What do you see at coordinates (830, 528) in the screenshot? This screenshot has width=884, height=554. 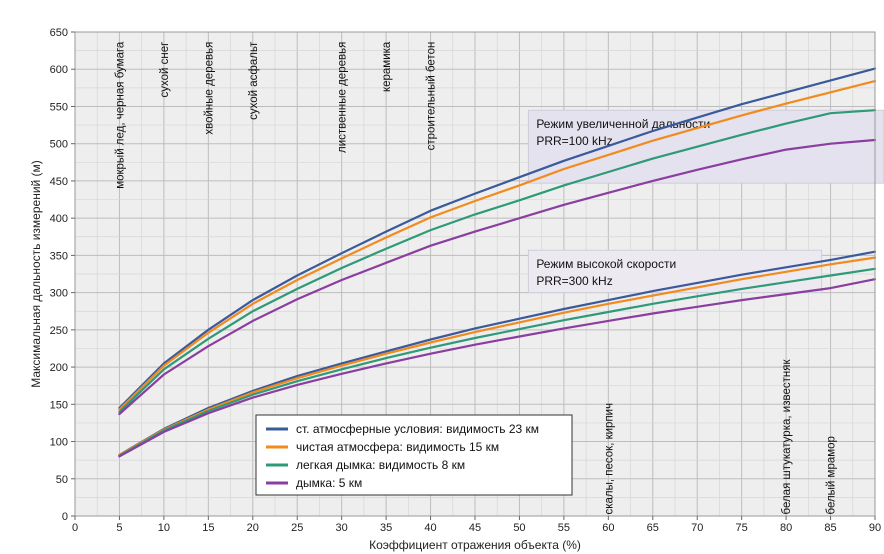 I see `x-tick-label: 85` at bounding box center [830, 528].